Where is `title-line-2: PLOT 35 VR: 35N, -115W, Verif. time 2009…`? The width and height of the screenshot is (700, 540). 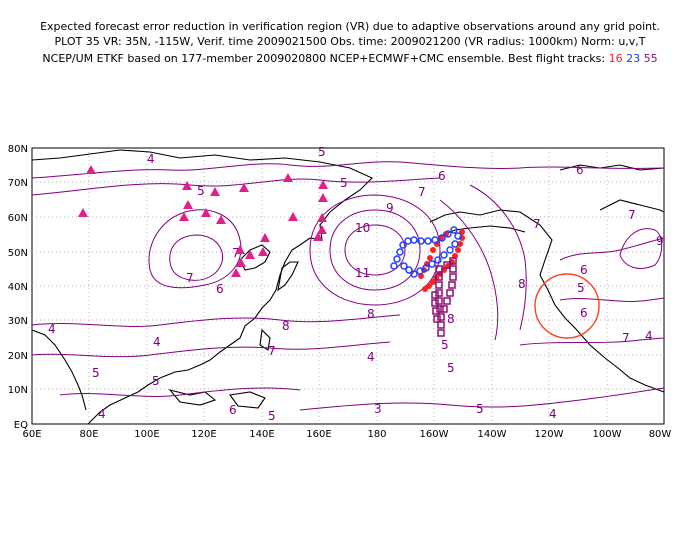 title-line-2: PLOT 35 VR: 35N, -115W, Verif. time 2009… is located at coordinates (350, 41).